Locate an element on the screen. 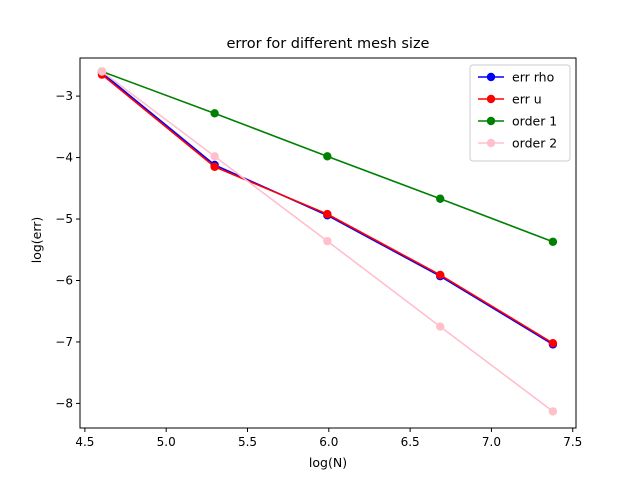  legend-label: order 1 is located at coordinates (534, 121).